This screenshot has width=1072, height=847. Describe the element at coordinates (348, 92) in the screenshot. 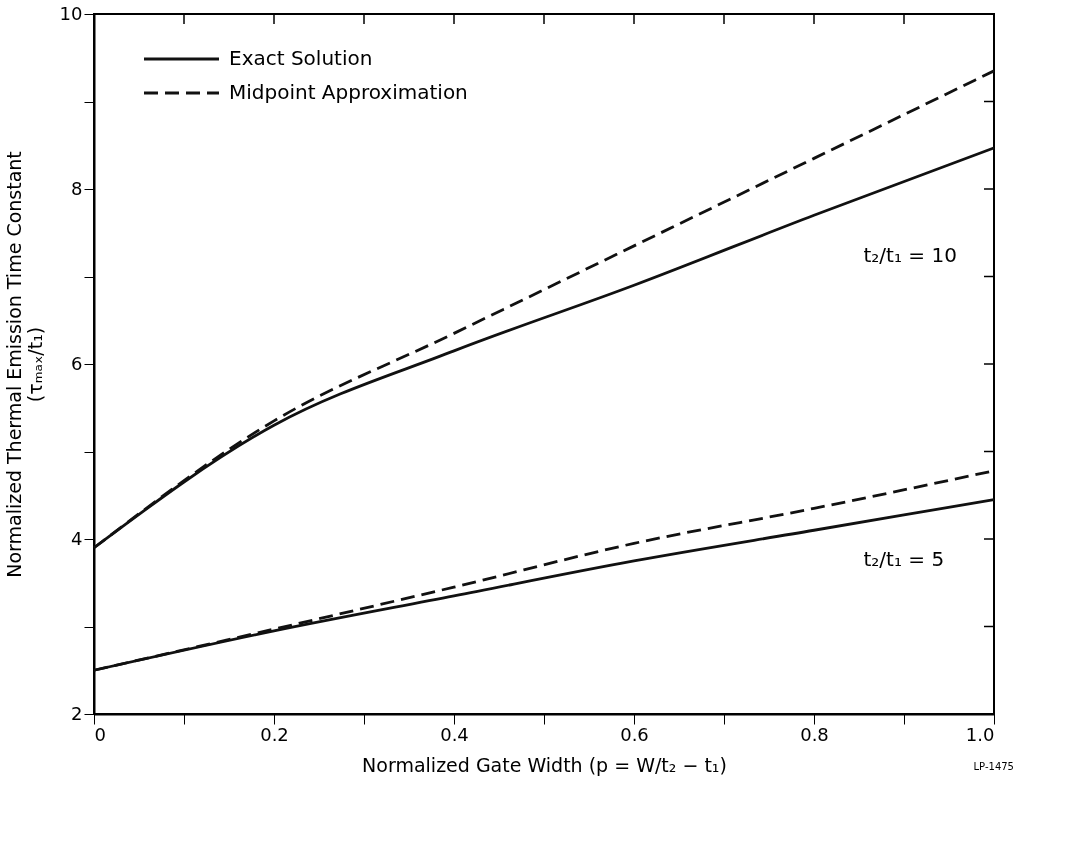

I see `legend-label: Midpoint Approximation` at that location.